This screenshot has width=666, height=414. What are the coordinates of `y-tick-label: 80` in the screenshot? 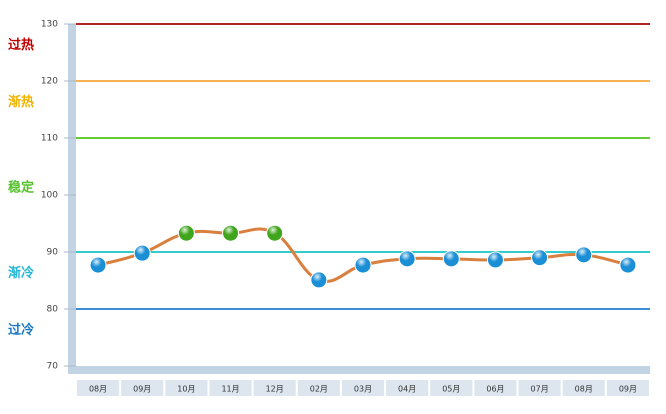 It's located at (53, 310).